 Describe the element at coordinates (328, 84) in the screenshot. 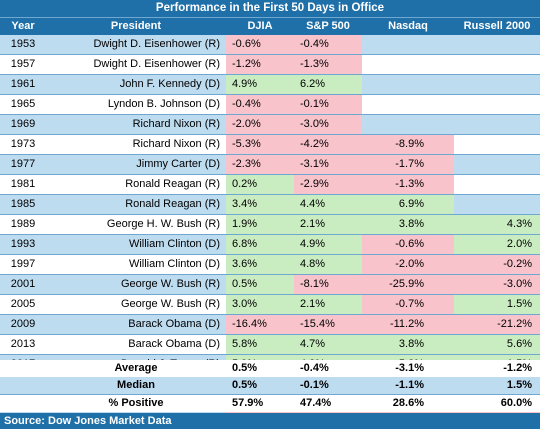

I see `cell-sp500: 6.2%` at that location.